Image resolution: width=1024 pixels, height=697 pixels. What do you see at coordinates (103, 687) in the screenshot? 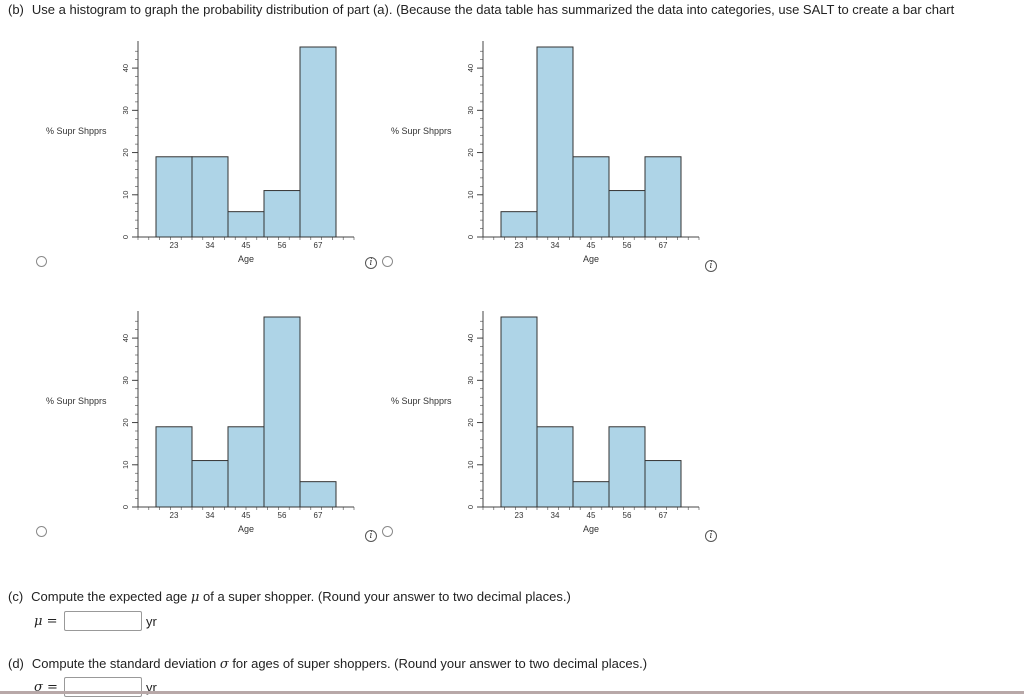
I see `sigma-input` at bounding box center [103, 687].